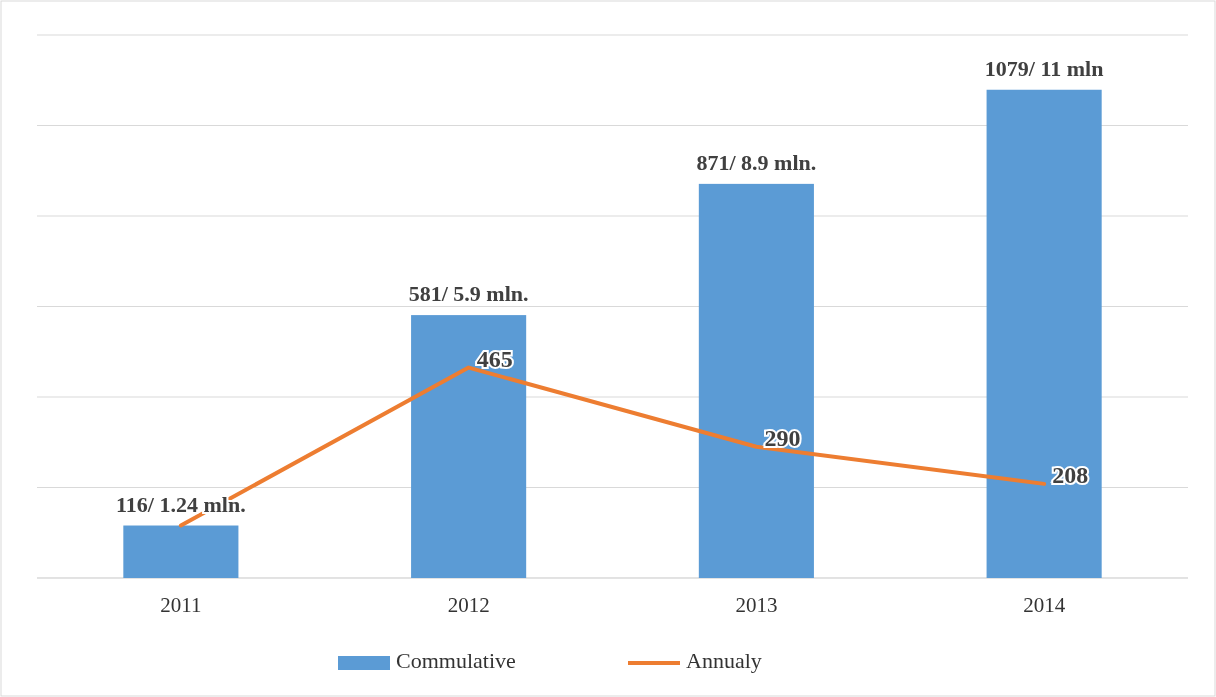 The image size is (1216, 697). Describe the element at coordinates (181, 605) in the screenshot. I see `x-tick-label: 2011` at that location.